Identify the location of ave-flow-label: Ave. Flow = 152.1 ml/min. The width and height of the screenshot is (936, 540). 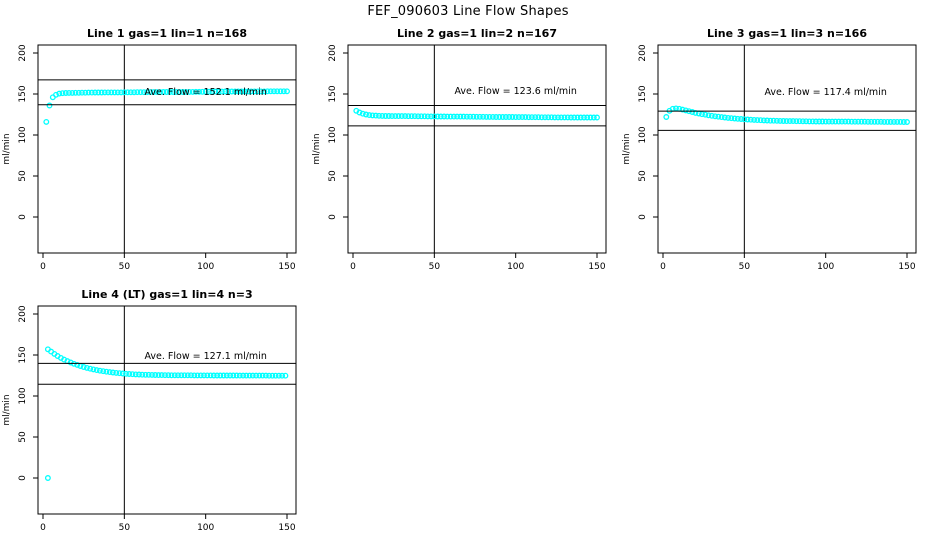
(205, 92).